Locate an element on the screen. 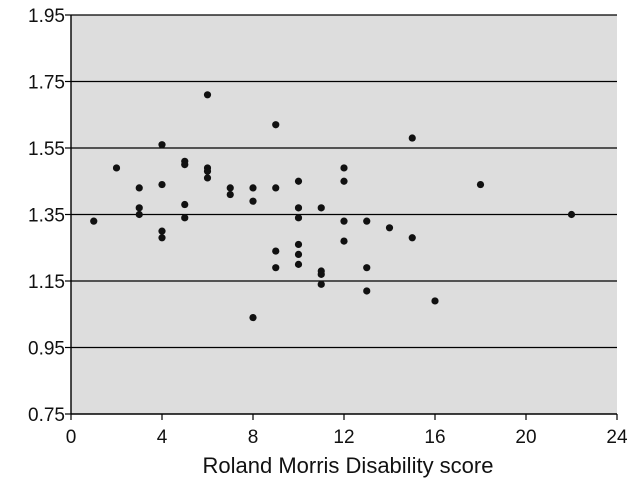  y-tick-label: 1.75 is located at coordinates (46, 83).